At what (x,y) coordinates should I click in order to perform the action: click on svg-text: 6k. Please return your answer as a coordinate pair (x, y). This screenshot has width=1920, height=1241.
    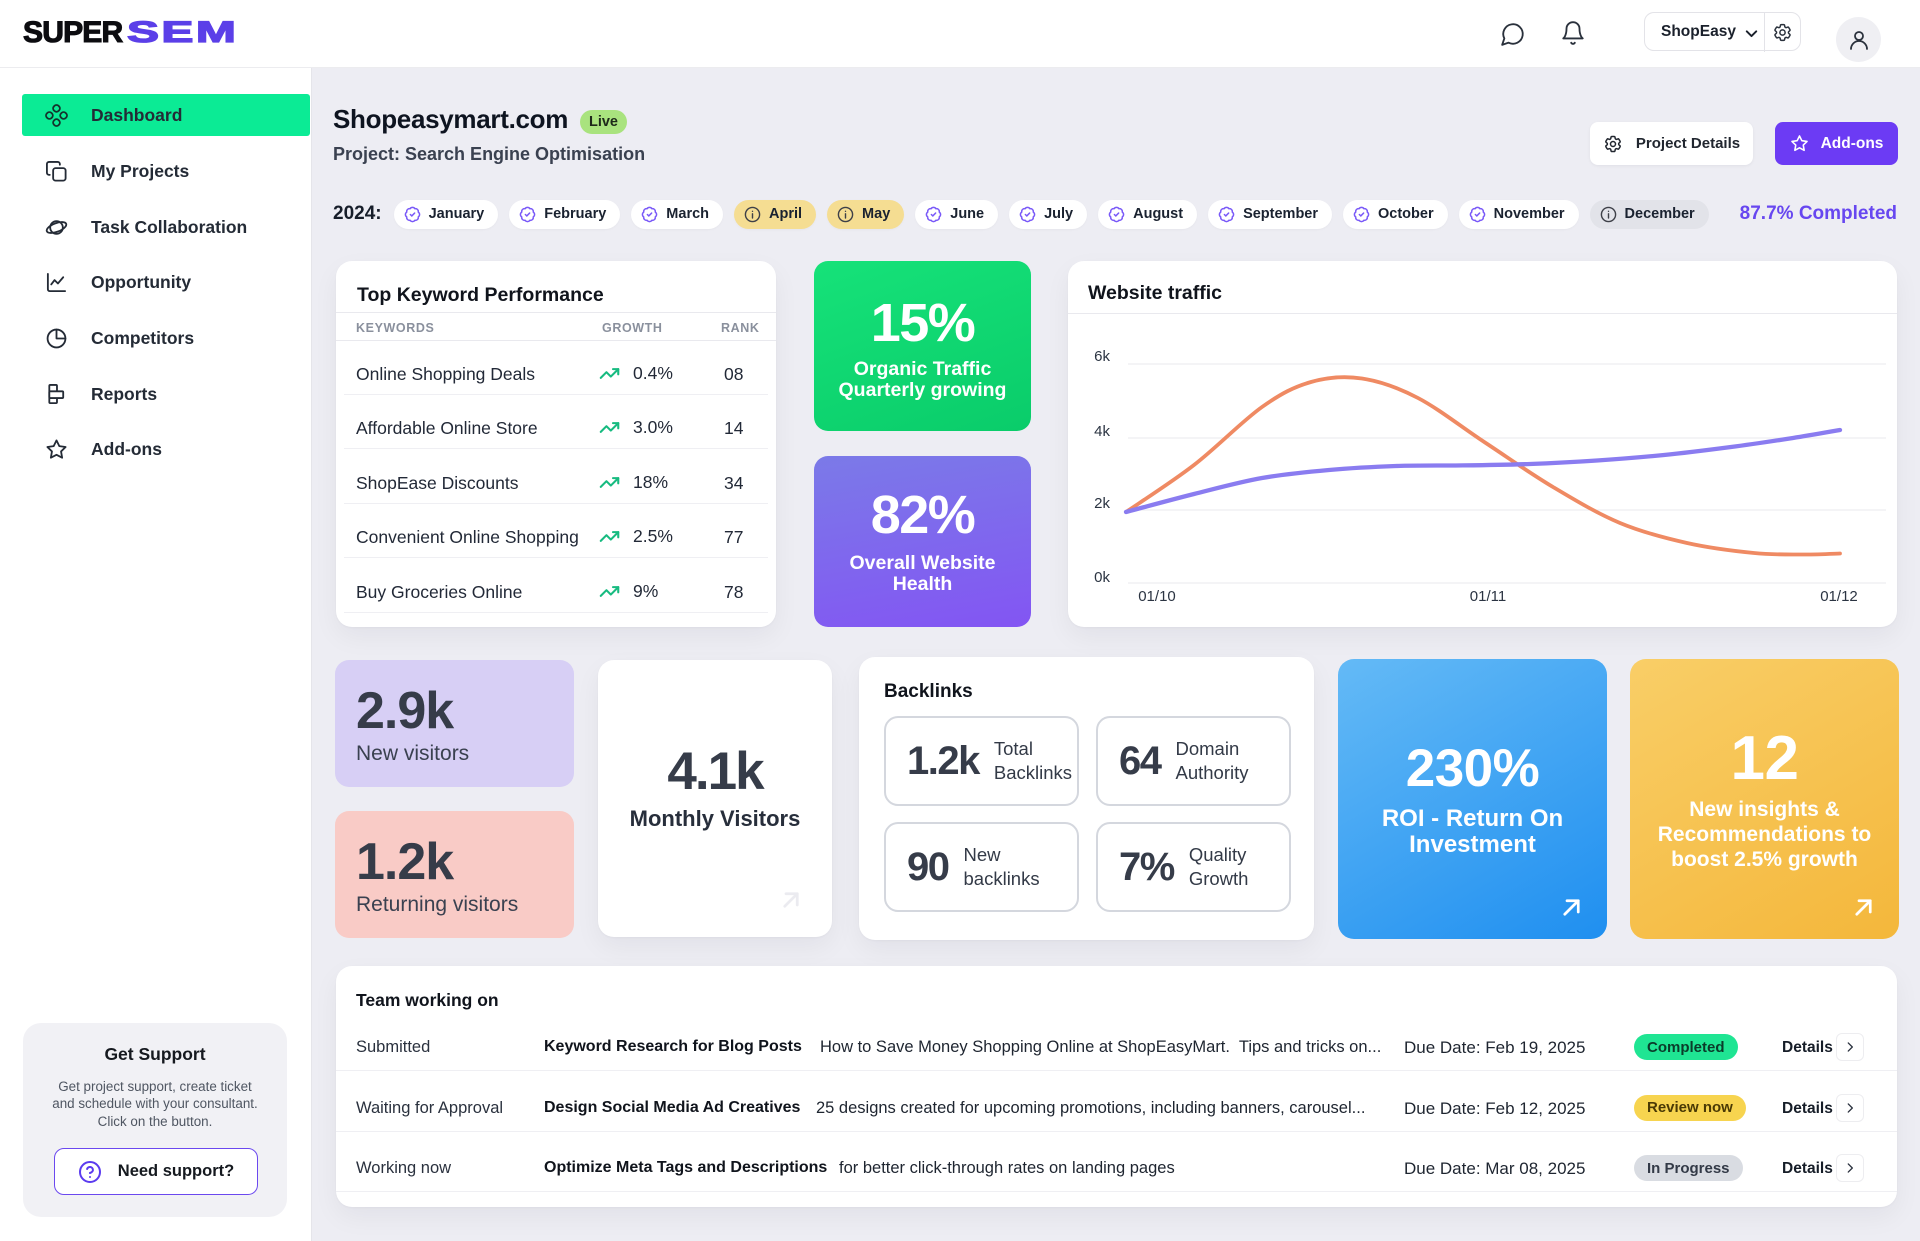
    Looking at the image, I should click on (1102, 356).